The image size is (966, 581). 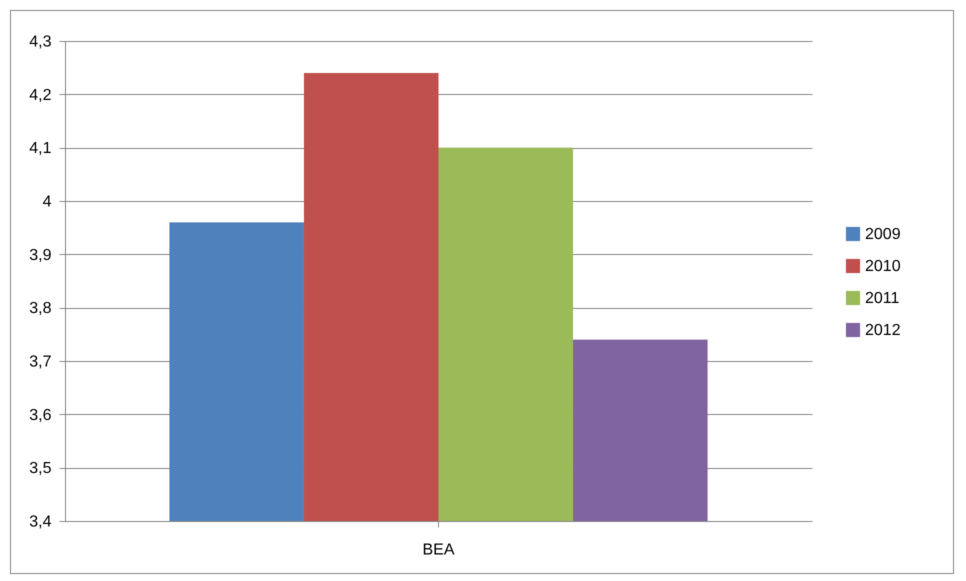 I want to click on x-tick-label: BEA, so click(x=438, y=550).